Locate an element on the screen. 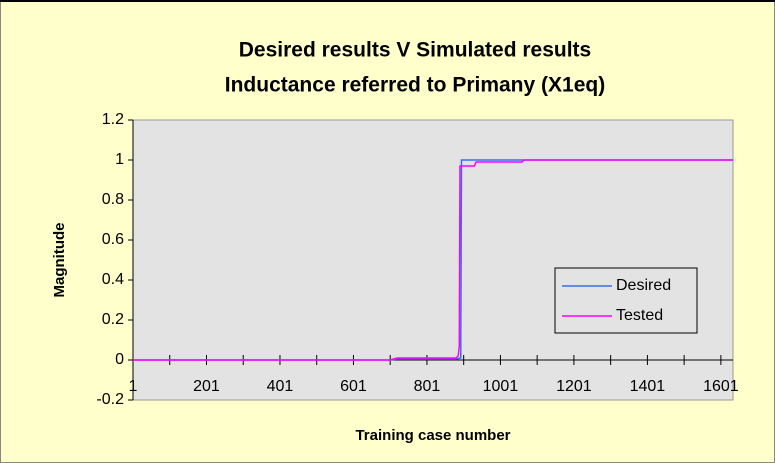  x-tick-label: 601 is located at coordinates (353, 386).